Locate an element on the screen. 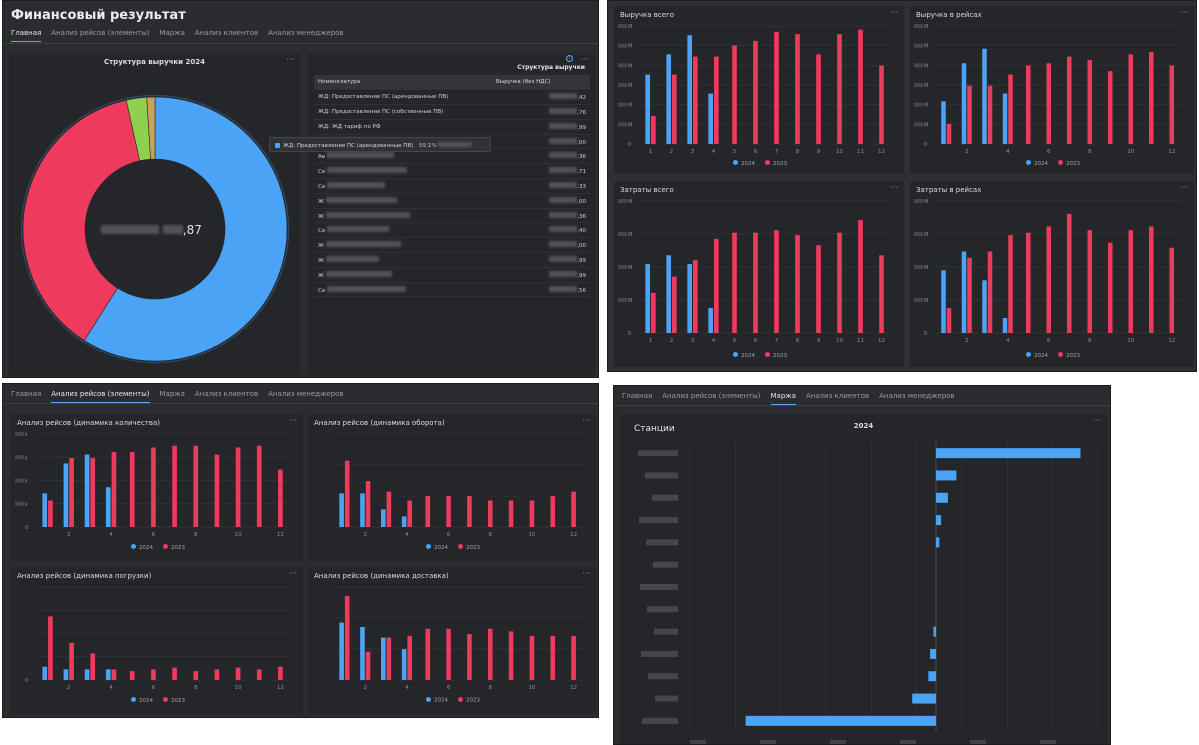  table-row: Ж ,36 is located at coordinates (452, 216).